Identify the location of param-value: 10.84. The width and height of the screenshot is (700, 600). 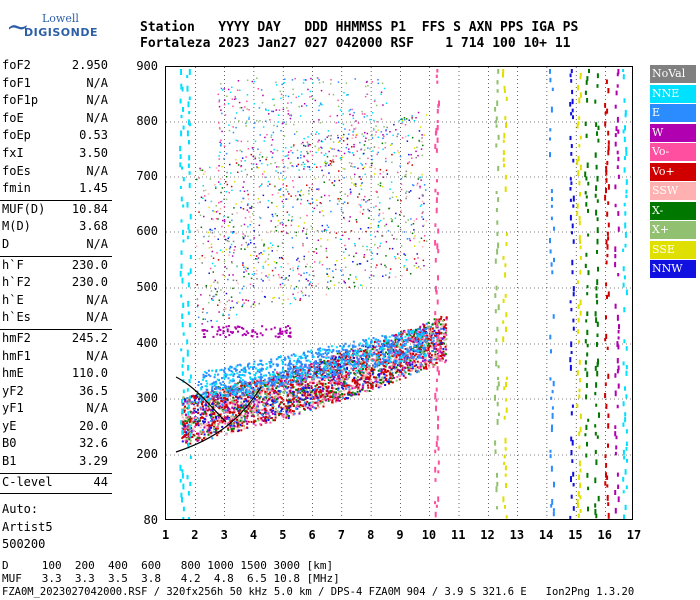
(89, 208).